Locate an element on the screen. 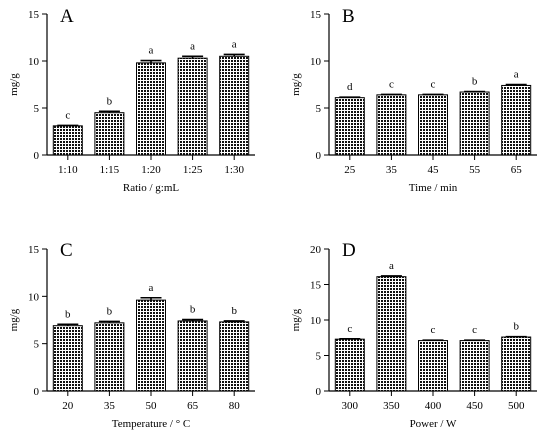 This screenshot has height=435, width=550. x-tick-label: 25 is located at coordinates (350, 170).